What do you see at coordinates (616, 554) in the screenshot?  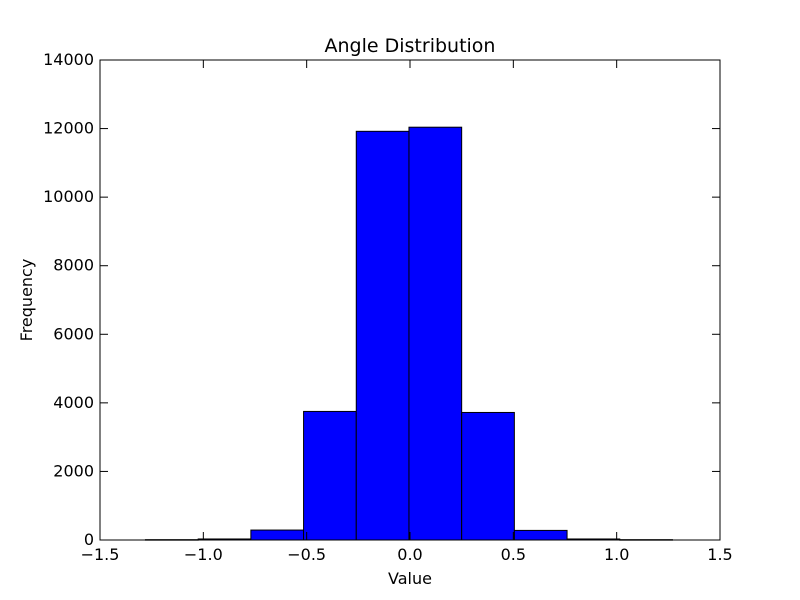 I see `x-tick-label: 1.0` at bounding box center [616, 554].